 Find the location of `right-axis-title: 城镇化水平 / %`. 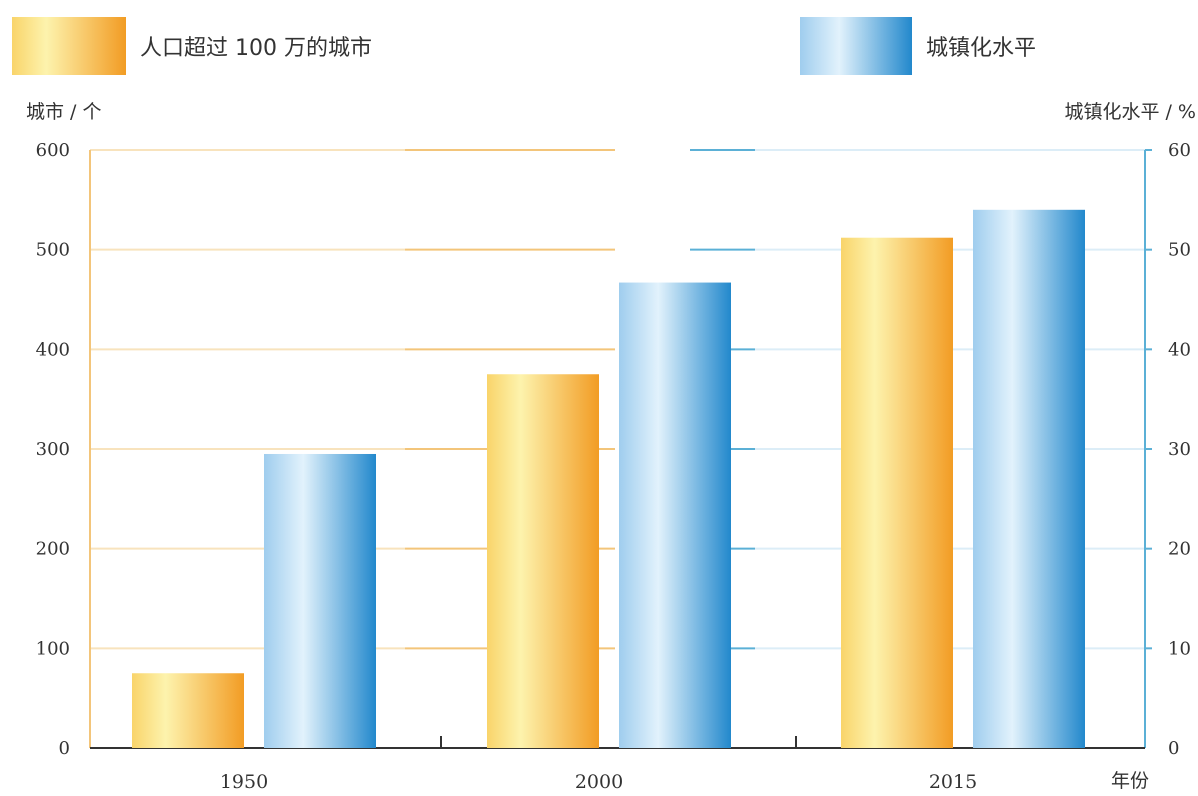

right-axis-title: 城镇化水平 / % is located at coordinates (1130, 112).